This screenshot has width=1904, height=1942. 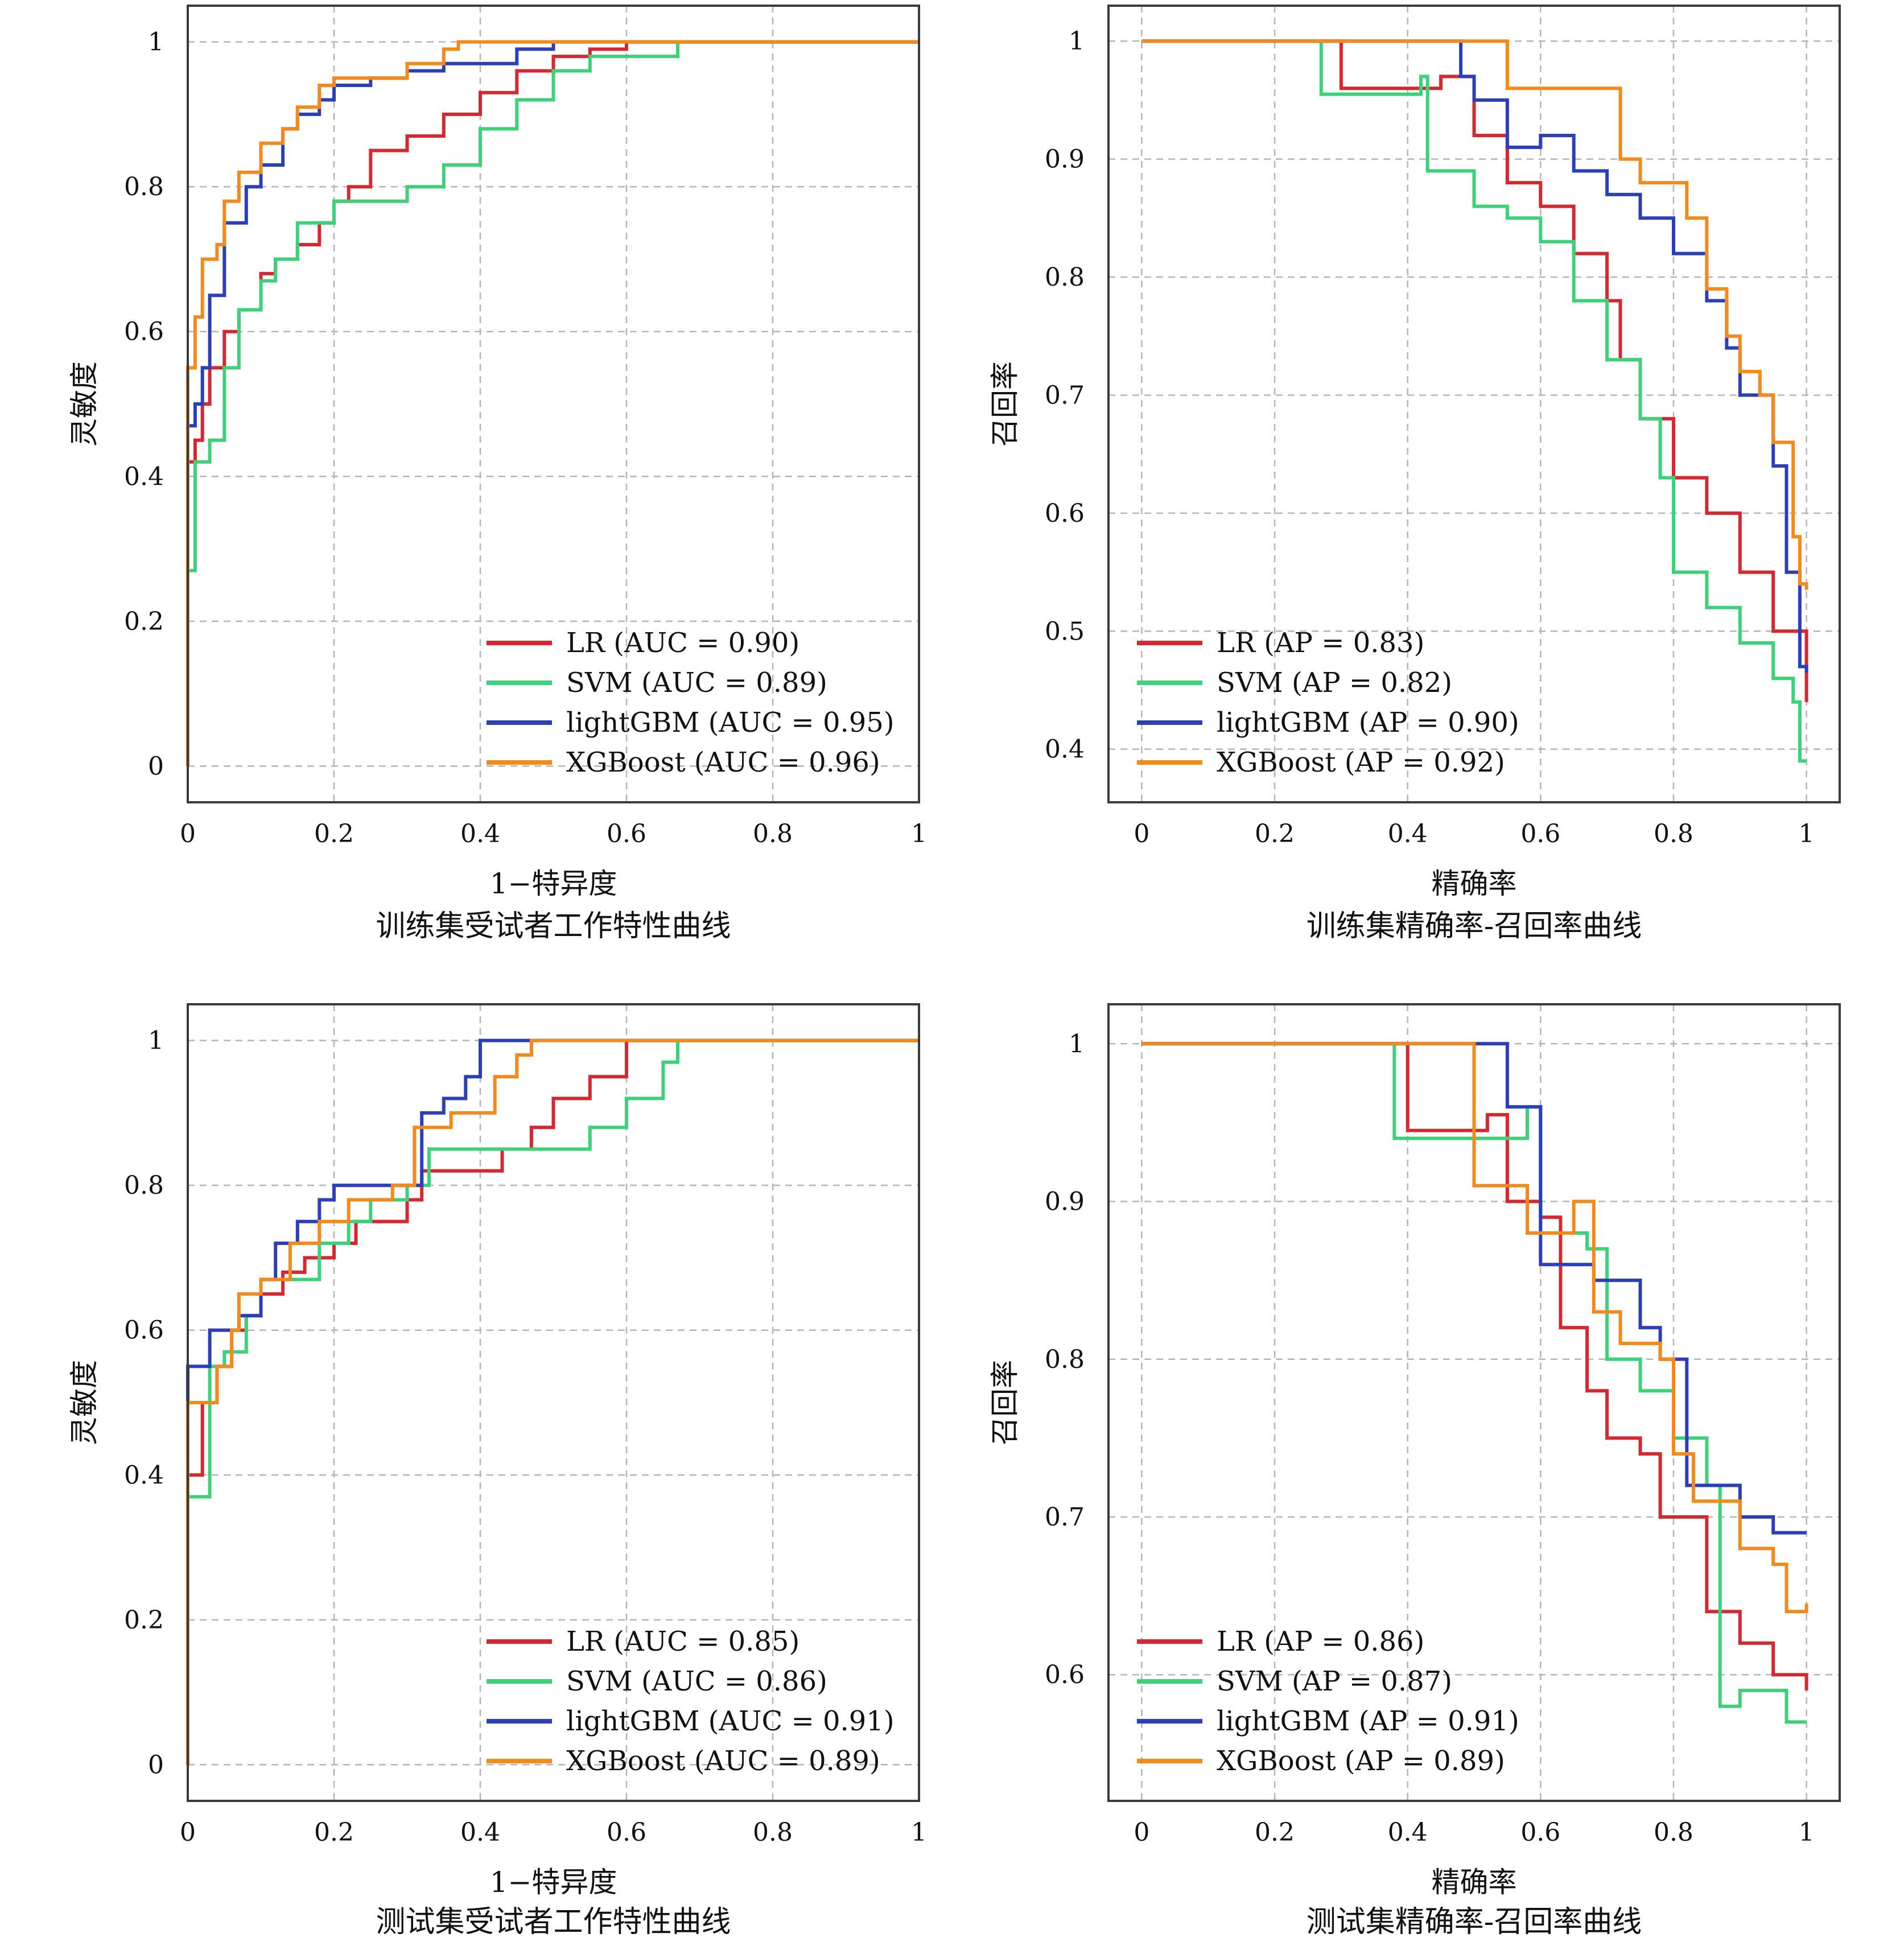 I want to click on legend-label-xgboost: XGBoost (AUC = 0.96), so click(x=723, y=762).